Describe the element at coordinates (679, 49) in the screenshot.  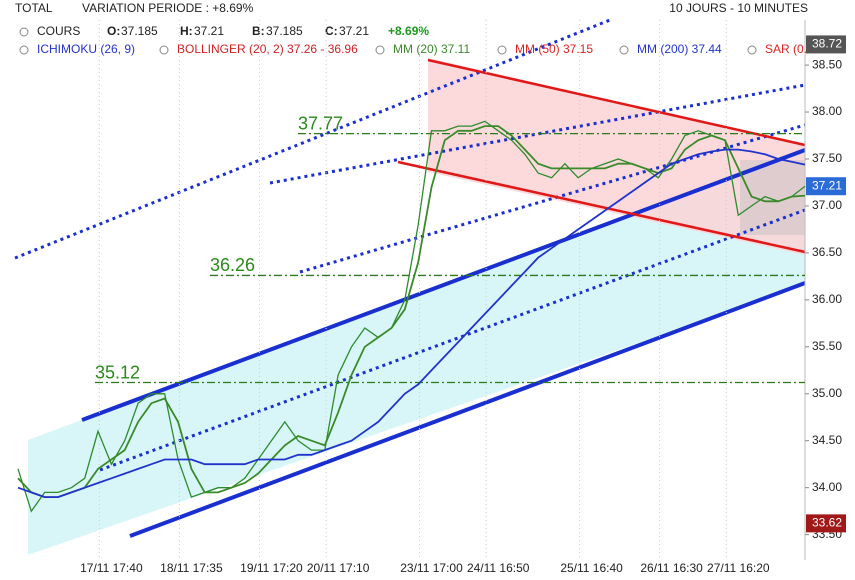
I see `legend-label: MM (200) 37.44` at that location.